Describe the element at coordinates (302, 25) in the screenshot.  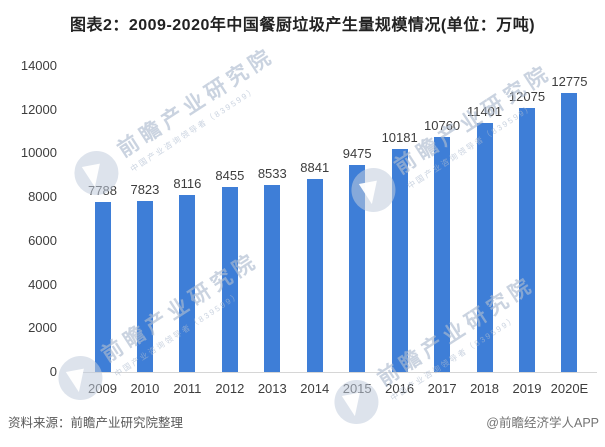
I see `chart-title: 图表2：2009-2020年中国餐厨垃圾产生量规模情况(单位：万吨)` at that location.